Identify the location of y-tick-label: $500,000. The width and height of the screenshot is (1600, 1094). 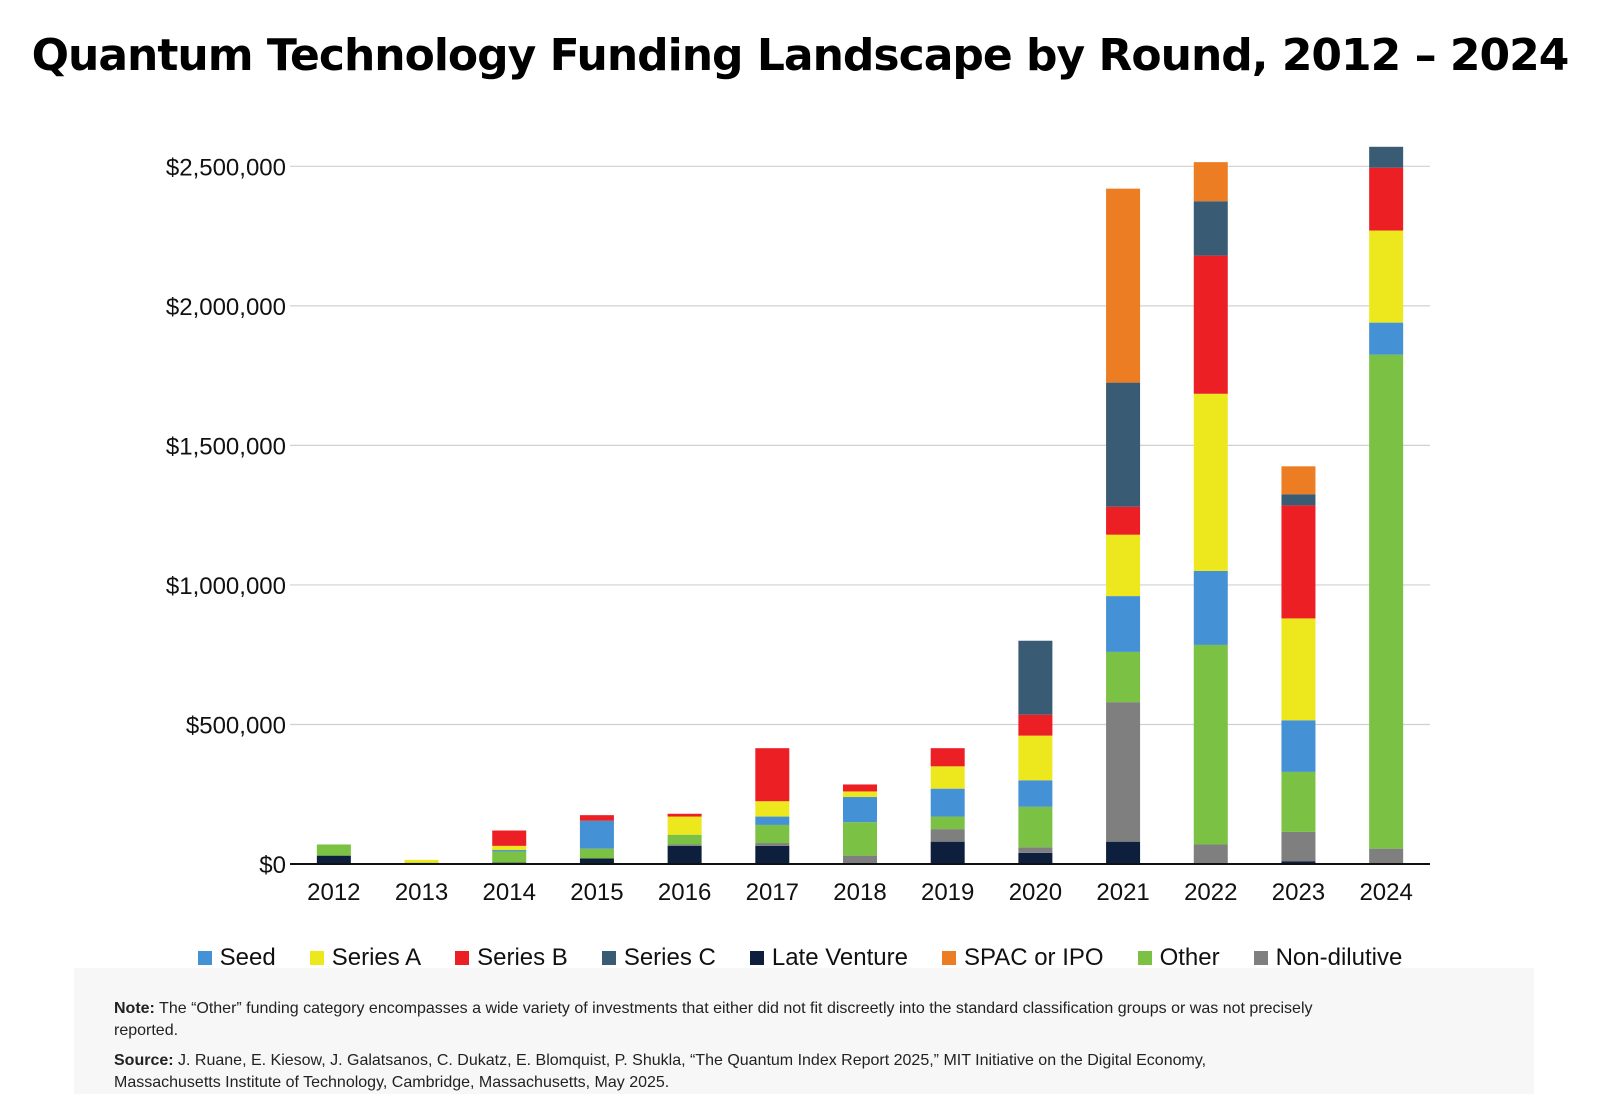
(236, 725).